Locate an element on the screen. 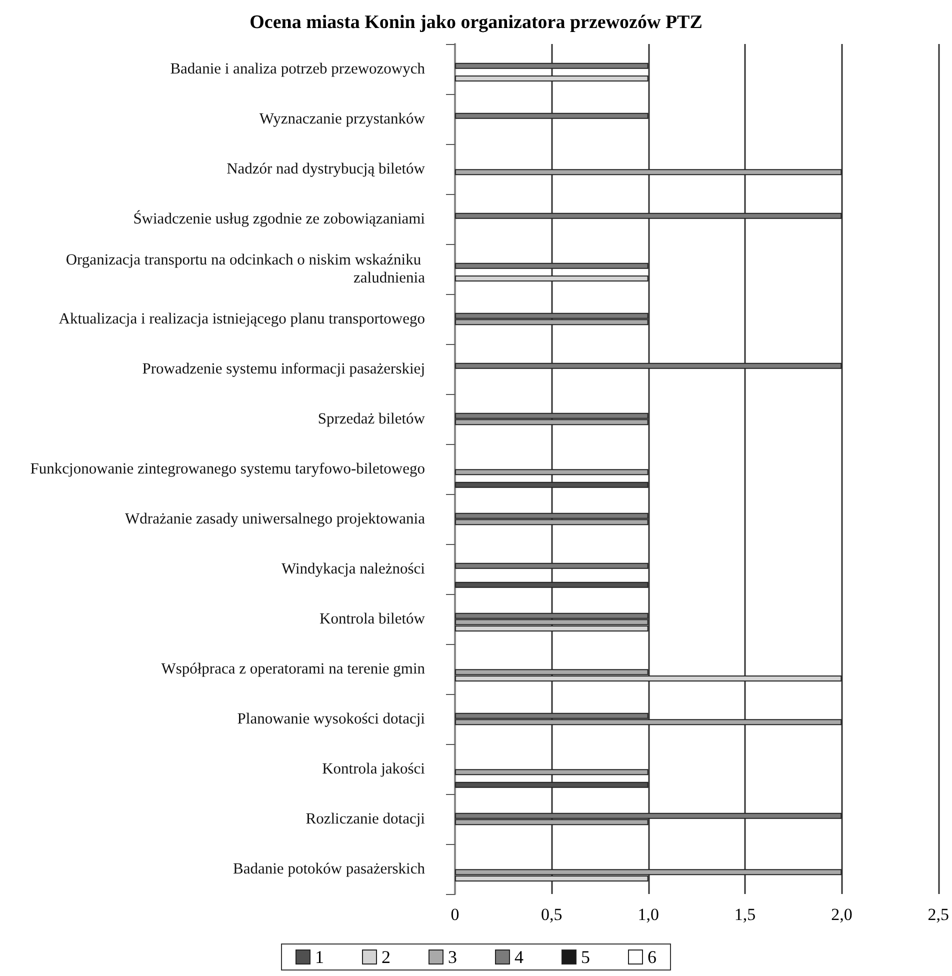 The height and width of the screenshot is (976, 952). y-tick-label: Badanie potoków pasażerskich is located at coordinates (329, 869).